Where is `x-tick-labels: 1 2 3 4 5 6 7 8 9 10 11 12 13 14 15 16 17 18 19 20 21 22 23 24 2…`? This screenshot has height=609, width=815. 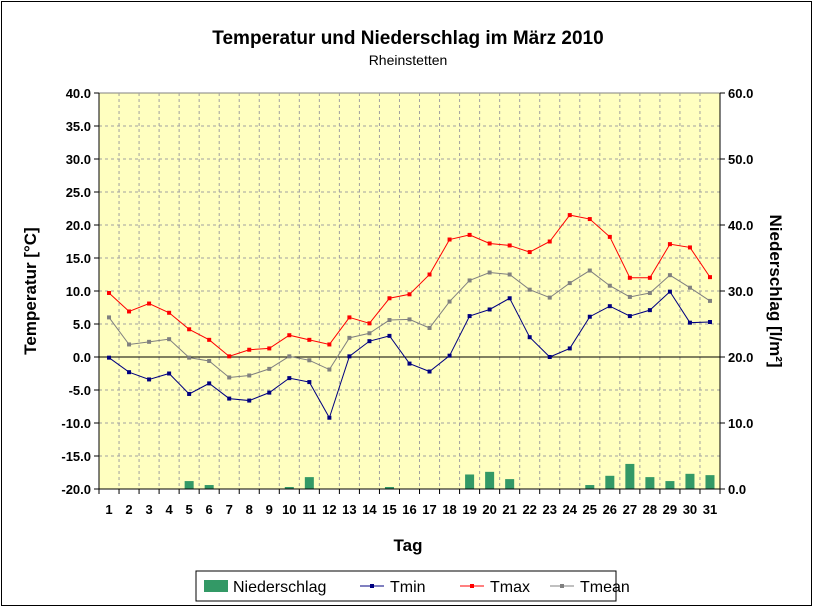 x-tick-labels: 1 2 3 4 5 6 7 8 9 10 11 12 13 14 15 16 17 18 19 20 21 22 23 24 2… is located at coordinates (409, 503).